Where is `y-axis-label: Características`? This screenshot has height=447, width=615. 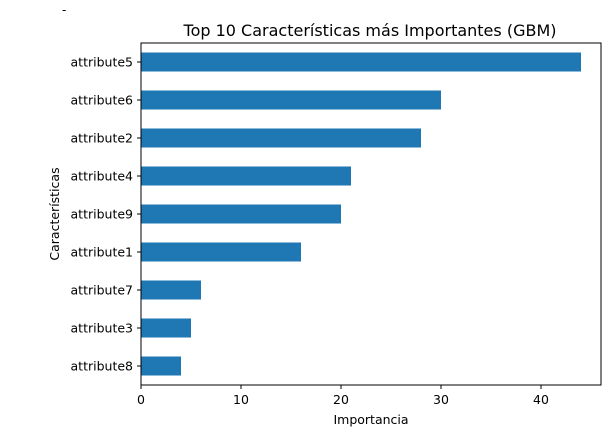 y-axis-label: Características is located at coordinates (54, 213).